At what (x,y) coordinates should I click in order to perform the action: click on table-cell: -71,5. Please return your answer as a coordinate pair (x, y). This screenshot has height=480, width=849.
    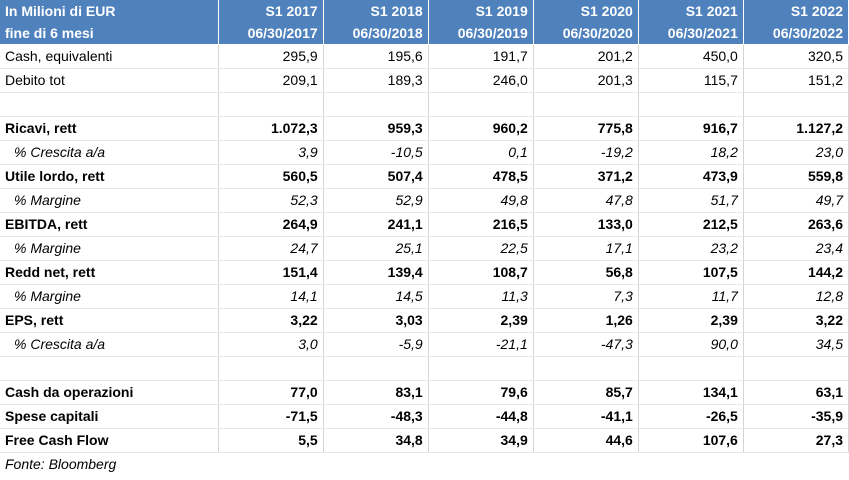
    Looking at the image, I should click on (271, 416).